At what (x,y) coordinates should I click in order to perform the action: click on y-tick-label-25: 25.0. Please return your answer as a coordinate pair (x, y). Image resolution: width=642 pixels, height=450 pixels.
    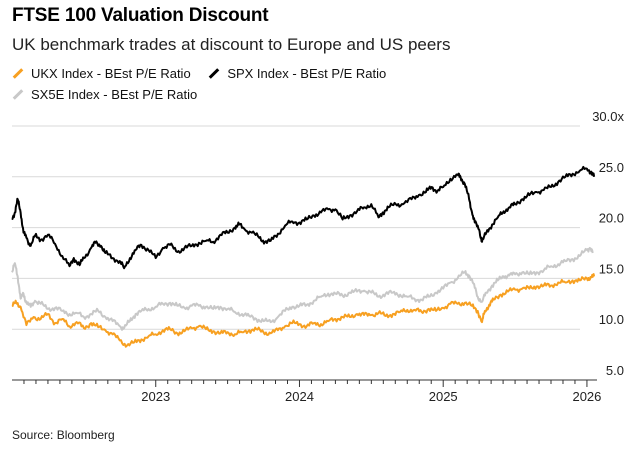
    Looking at the image, I should click on (611, 167).